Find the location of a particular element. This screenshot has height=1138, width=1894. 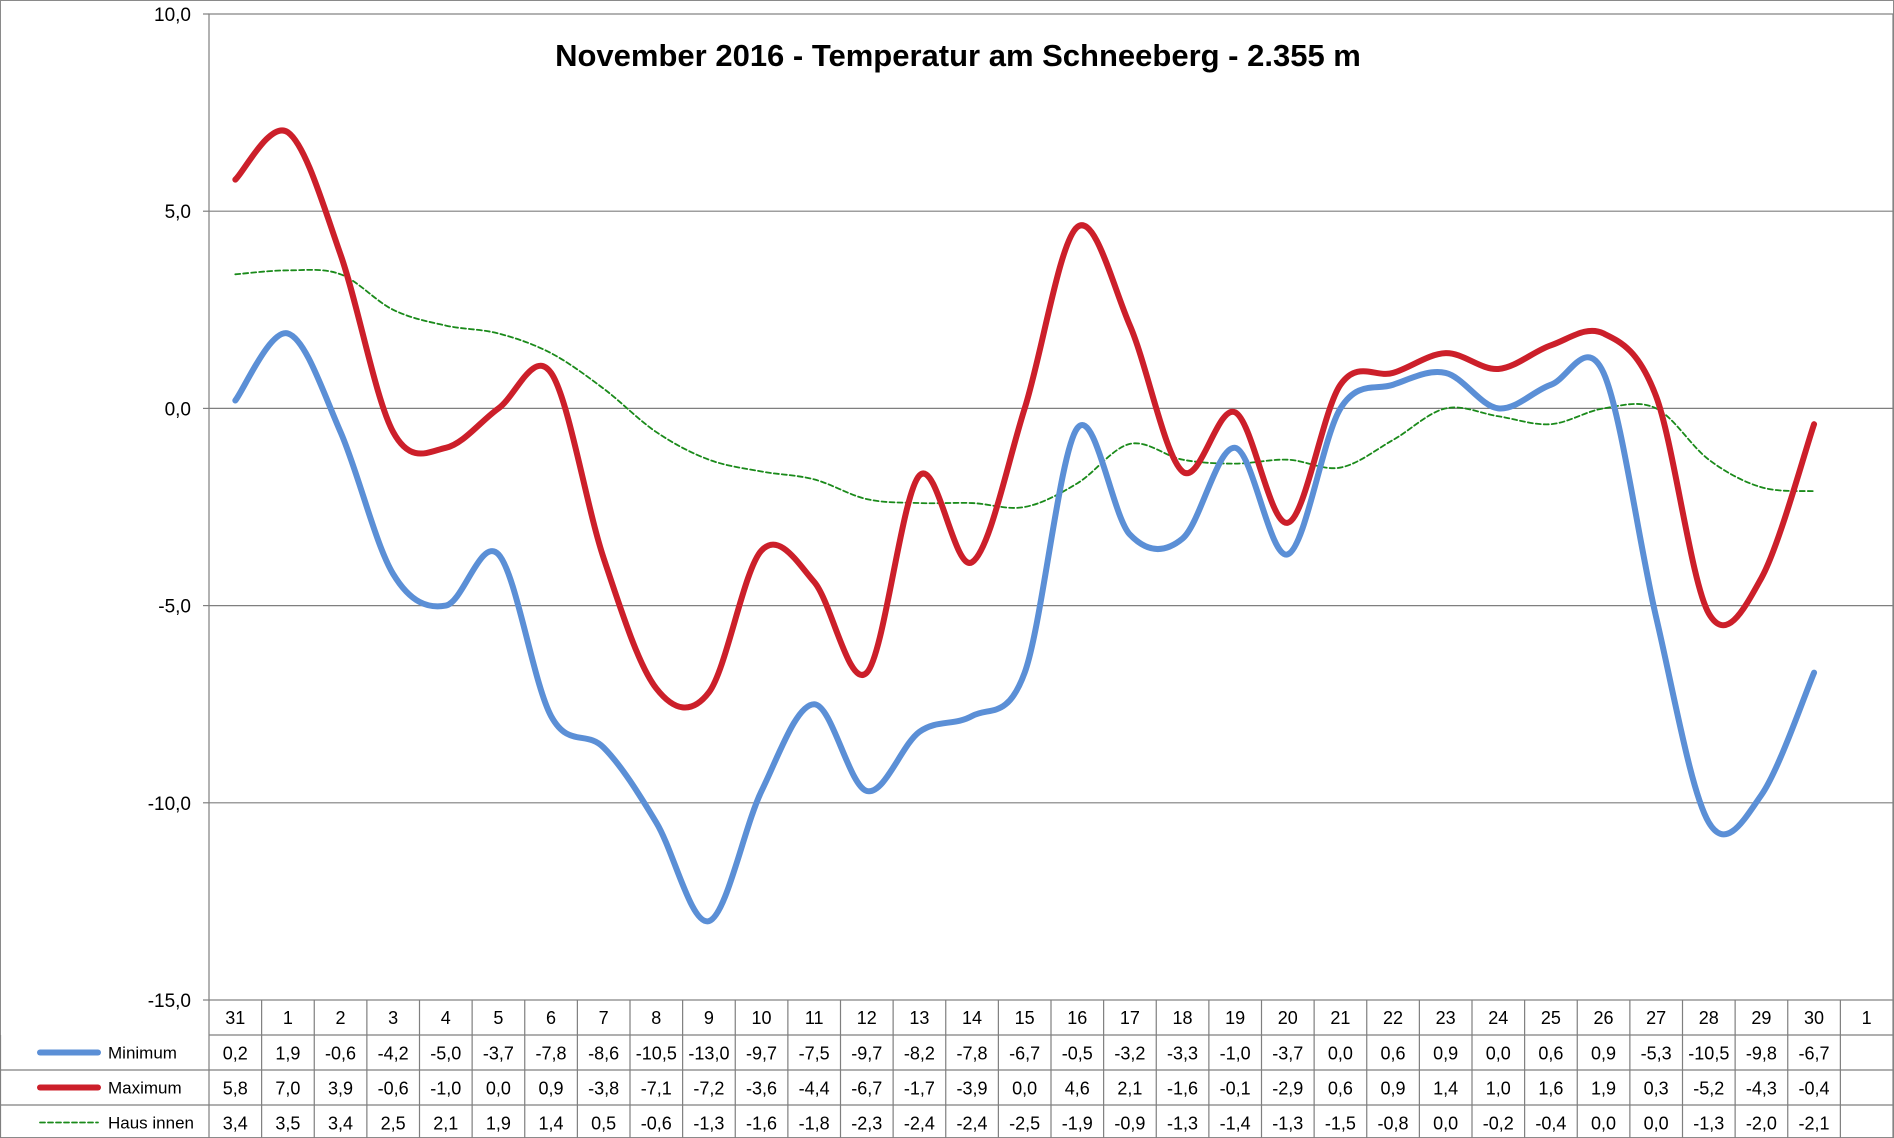

data-label-haus-innen: 3,5 is located at coordinates (287, 1124).